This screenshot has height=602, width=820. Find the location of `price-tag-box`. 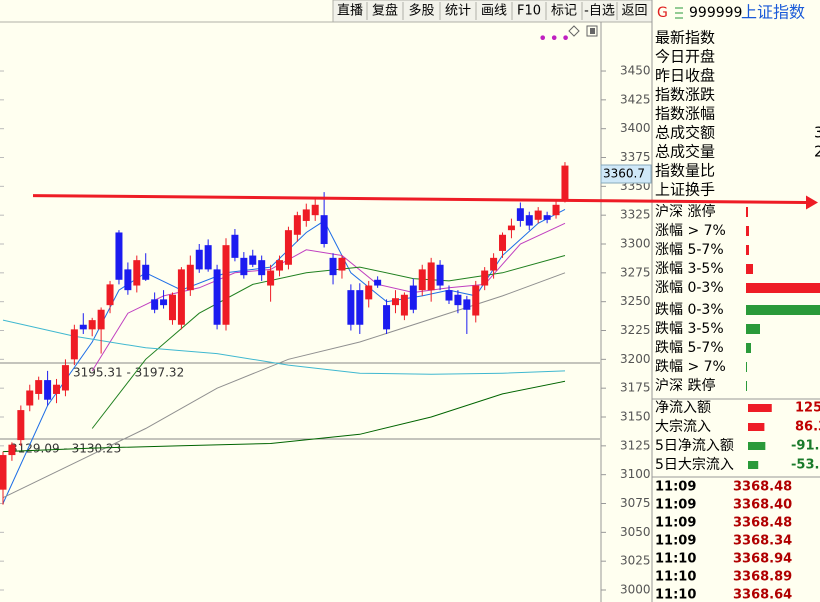

price-tag-box is located at coordinates (626, 174).